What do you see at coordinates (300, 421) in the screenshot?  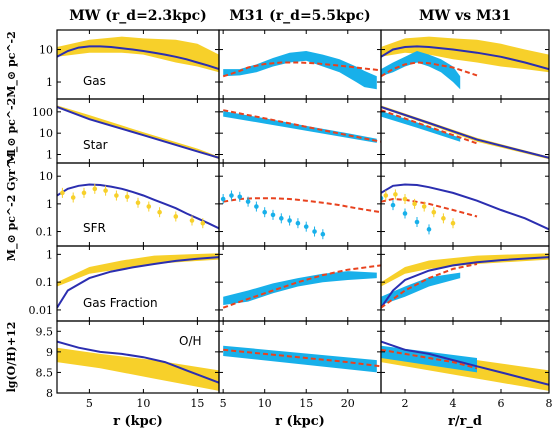 I see `x-axis-label: r (kpc)` at bounding box center [300, 421].